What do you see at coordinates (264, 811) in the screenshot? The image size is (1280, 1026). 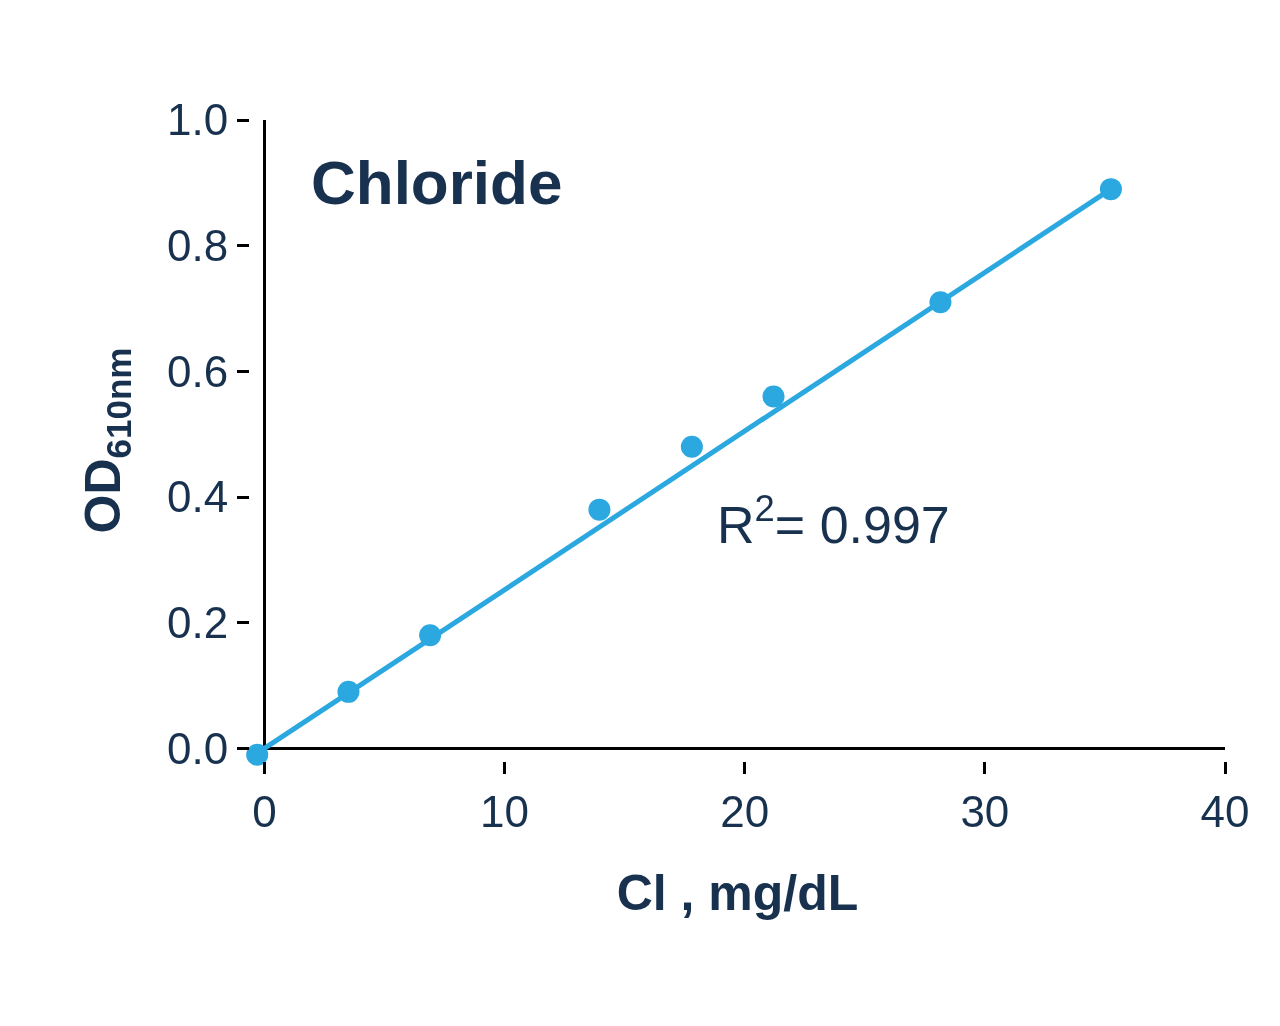 I see `x-tick-label: 0` at bounding box center [264, 811].